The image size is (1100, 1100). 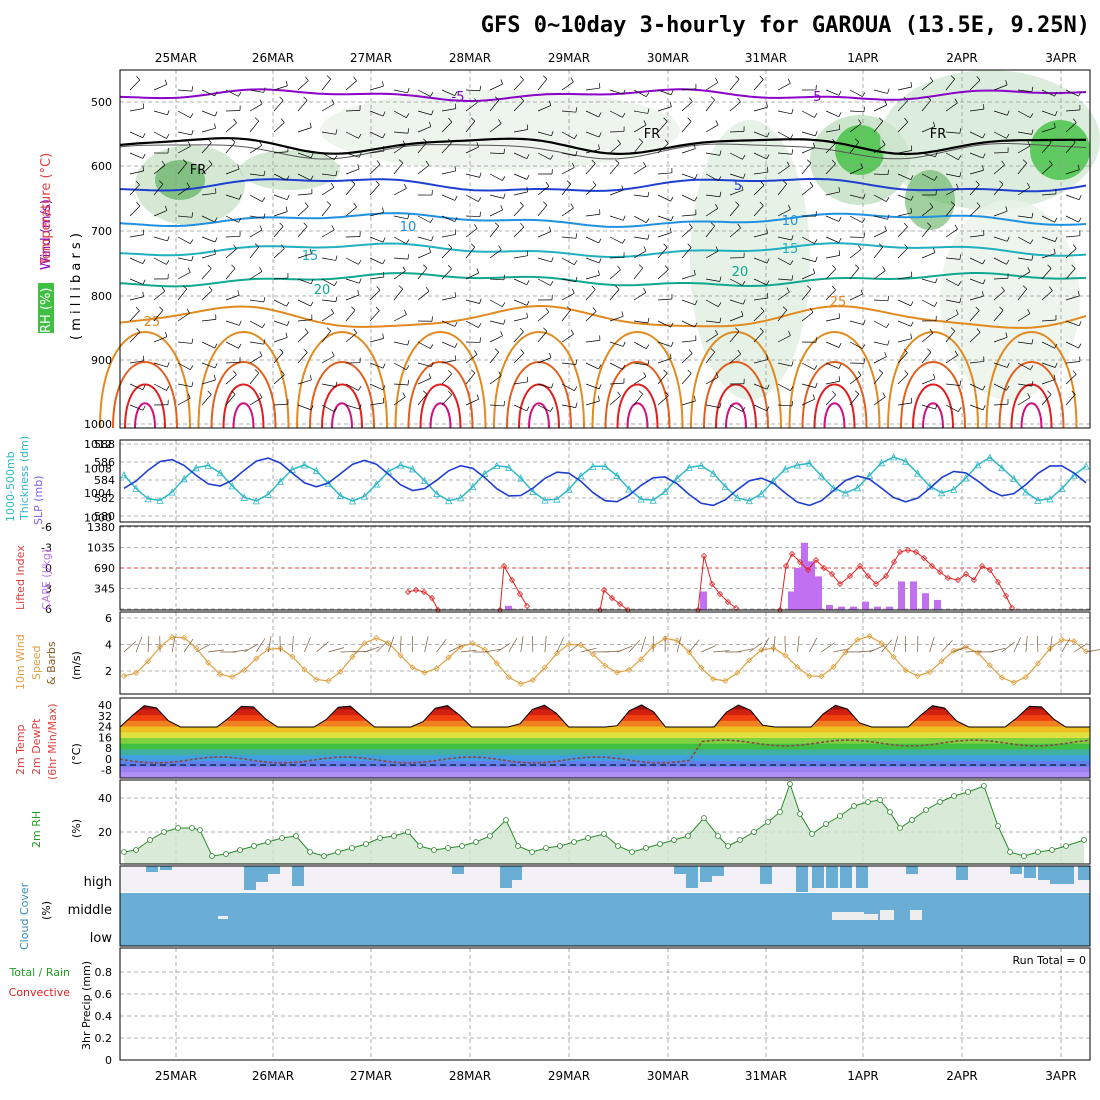 I want to click on cloud-high-bar, so click(x=766, y=875).